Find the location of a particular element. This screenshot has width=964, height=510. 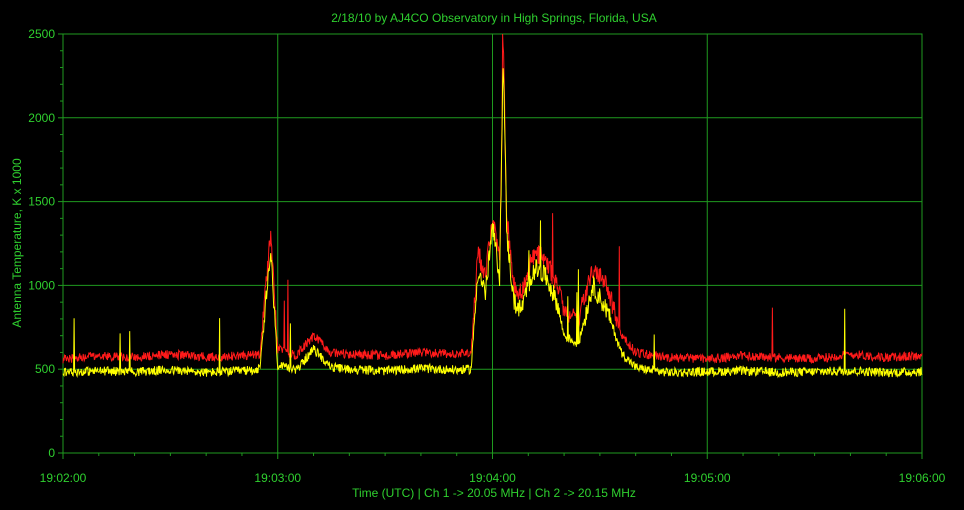

y-tick-label: 1500 is located at coordinates (41, 202).